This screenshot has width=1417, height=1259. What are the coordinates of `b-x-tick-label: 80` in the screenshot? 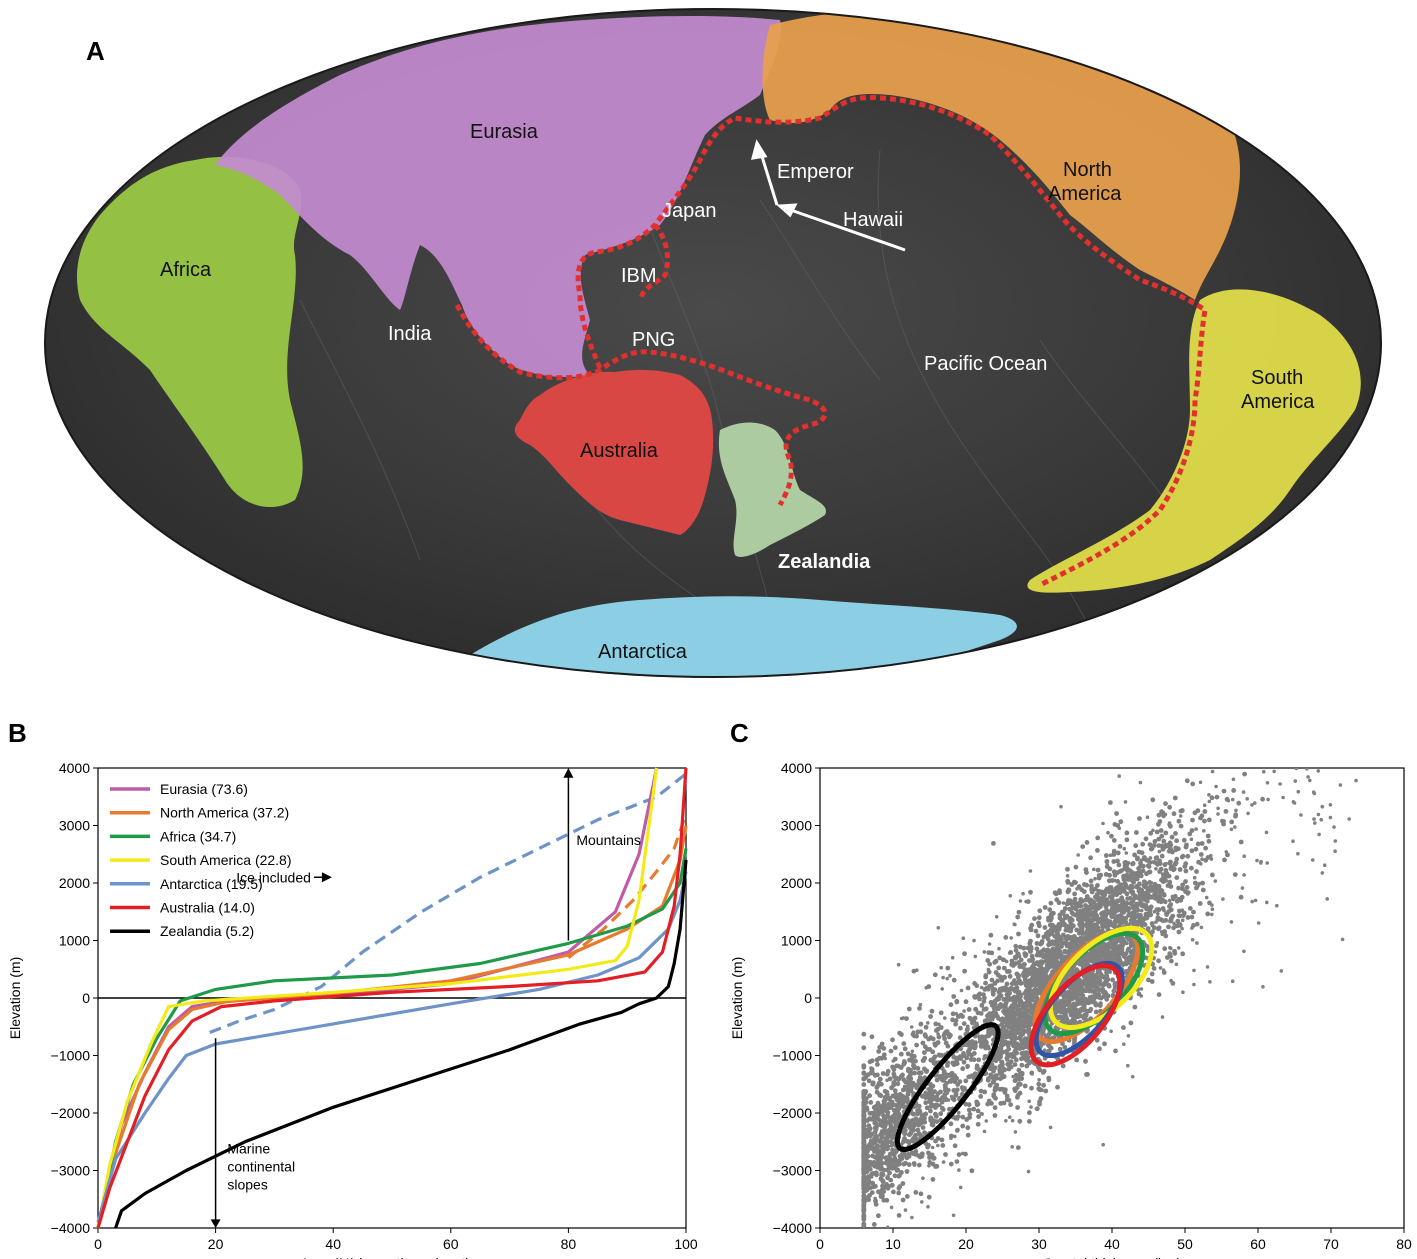 It's located at (569, 1244).